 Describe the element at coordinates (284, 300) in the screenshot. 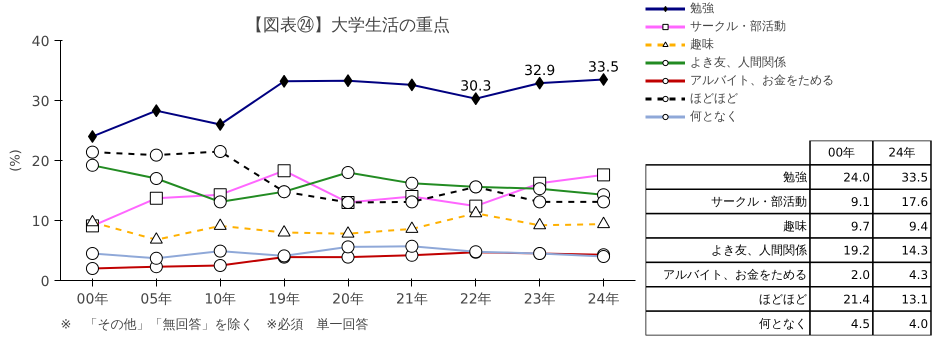

I see `x-tick-label: 19年` at that location.